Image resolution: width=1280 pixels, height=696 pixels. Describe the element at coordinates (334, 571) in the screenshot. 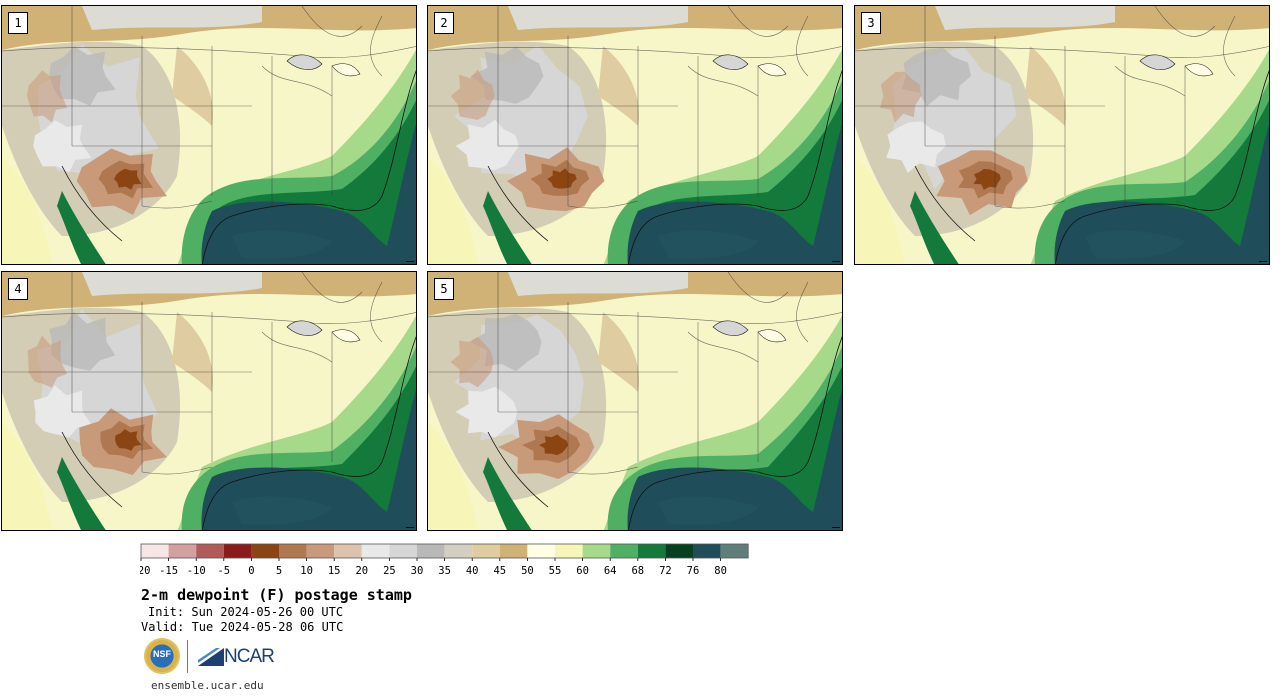

I see `colorbar-tick-label: 15` at that location.